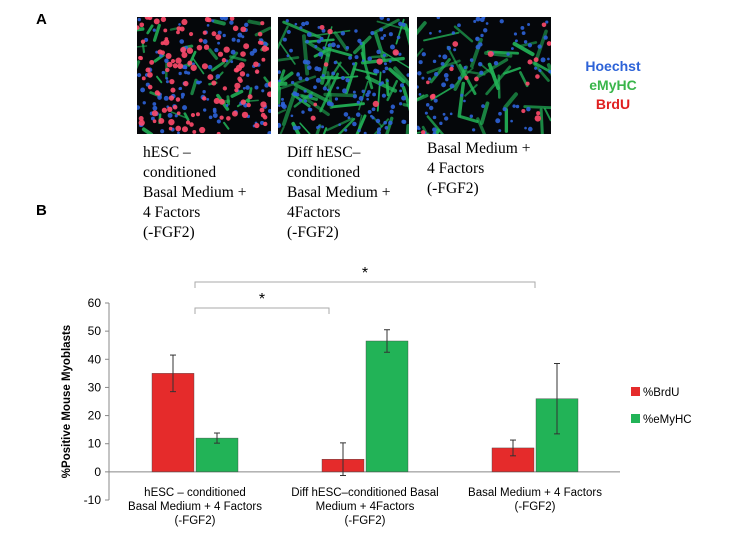 This screenshot has height=550, width=733. What do you see at coordinates (95, 416) in the screenshot?
I see `y-tick-label: 20` at bounding box center [95, 416].